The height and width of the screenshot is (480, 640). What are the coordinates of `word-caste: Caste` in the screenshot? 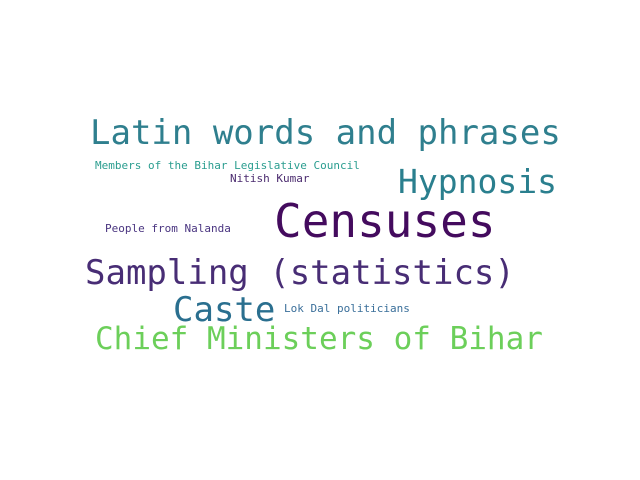 It's located at (224, 310).